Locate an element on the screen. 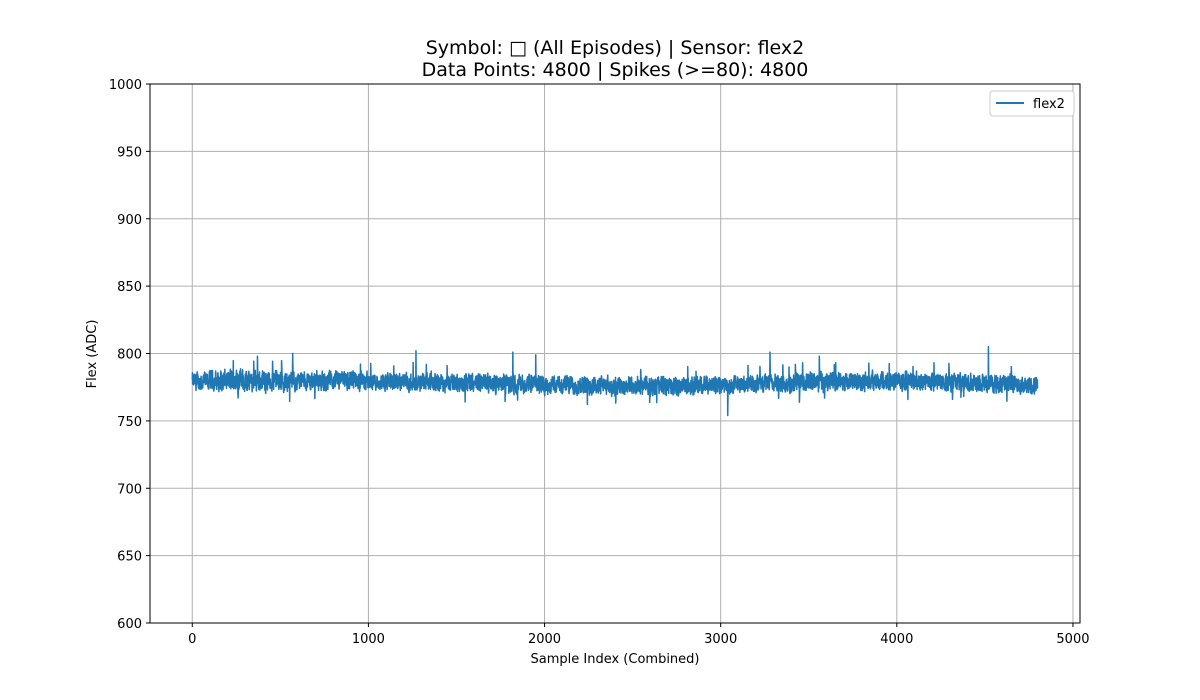  x-axis-label: Sample Index (Combined) is located at coordinates (615, 659).